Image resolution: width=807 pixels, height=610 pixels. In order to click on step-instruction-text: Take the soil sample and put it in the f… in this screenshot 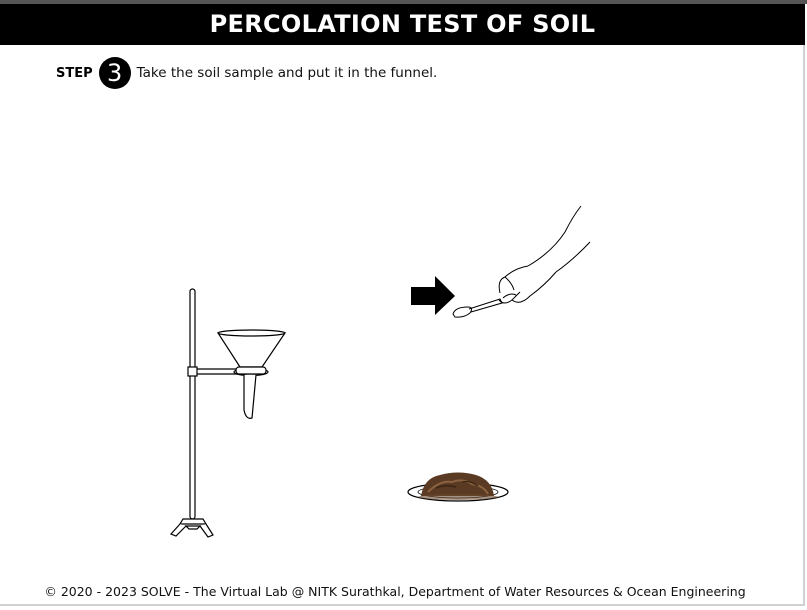, I will do `click(287, 73)`.